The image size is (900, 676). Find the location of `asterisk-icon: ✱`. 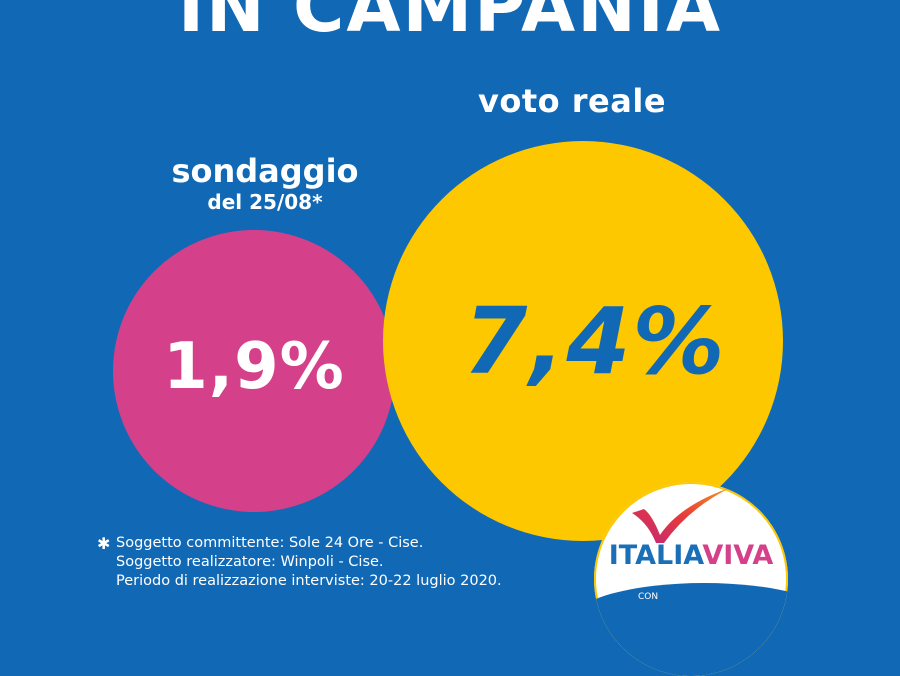

asterisk-icon: ✱ is located at coordinates (104, 543).